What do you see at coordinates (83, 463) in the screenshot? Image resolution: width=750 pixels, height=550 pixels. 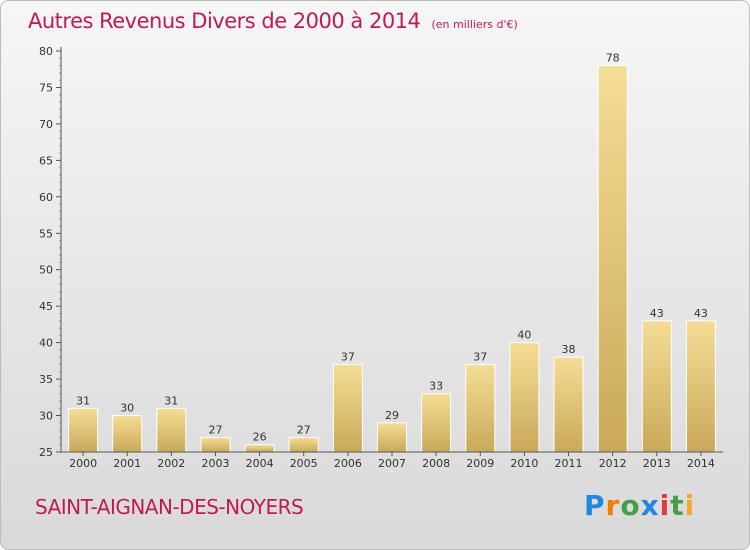 I see `x-tick-label: 2000` at bounding box center [83, 463].